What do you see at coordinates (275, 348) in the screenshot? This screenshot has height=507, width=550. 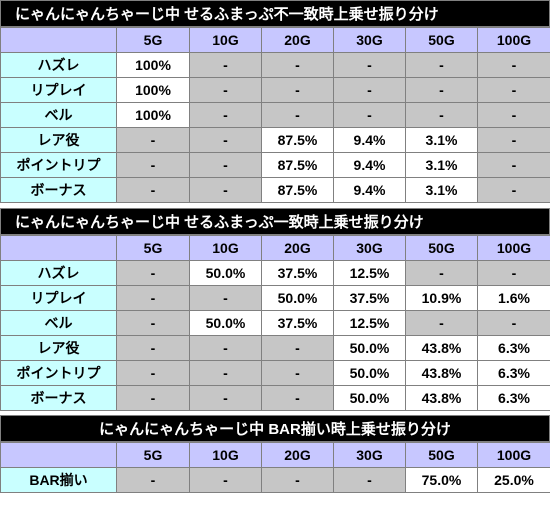 I see `table-row: レア役 - - -50.0% 43.8% 6.3%` at bounding box center [275, 348].